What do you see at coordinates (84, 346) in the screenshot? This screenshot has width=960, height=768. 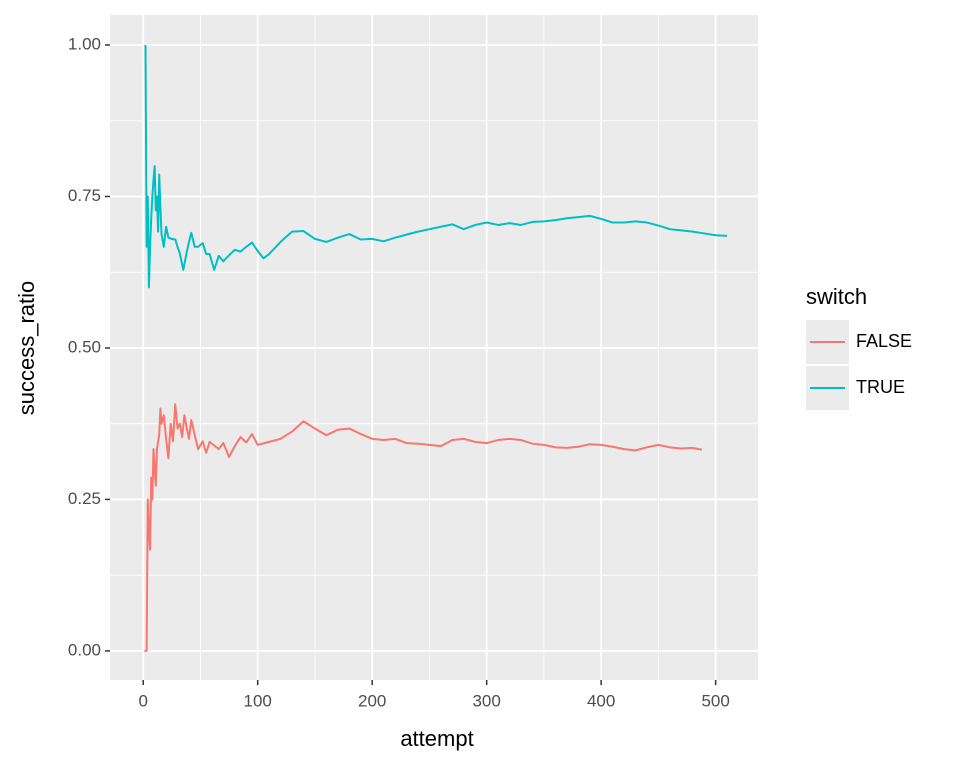 I see `y-tick-label: 0.50` at bounding box center [84, 346].